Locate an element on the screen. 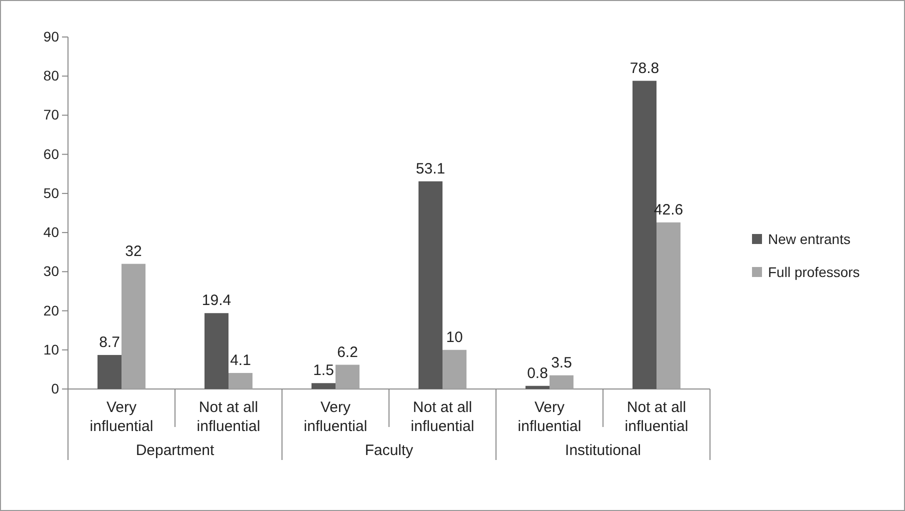 The height and width of the screenshot is (511, 905). data-label: 19.4 is located at coordinates (217, 301).